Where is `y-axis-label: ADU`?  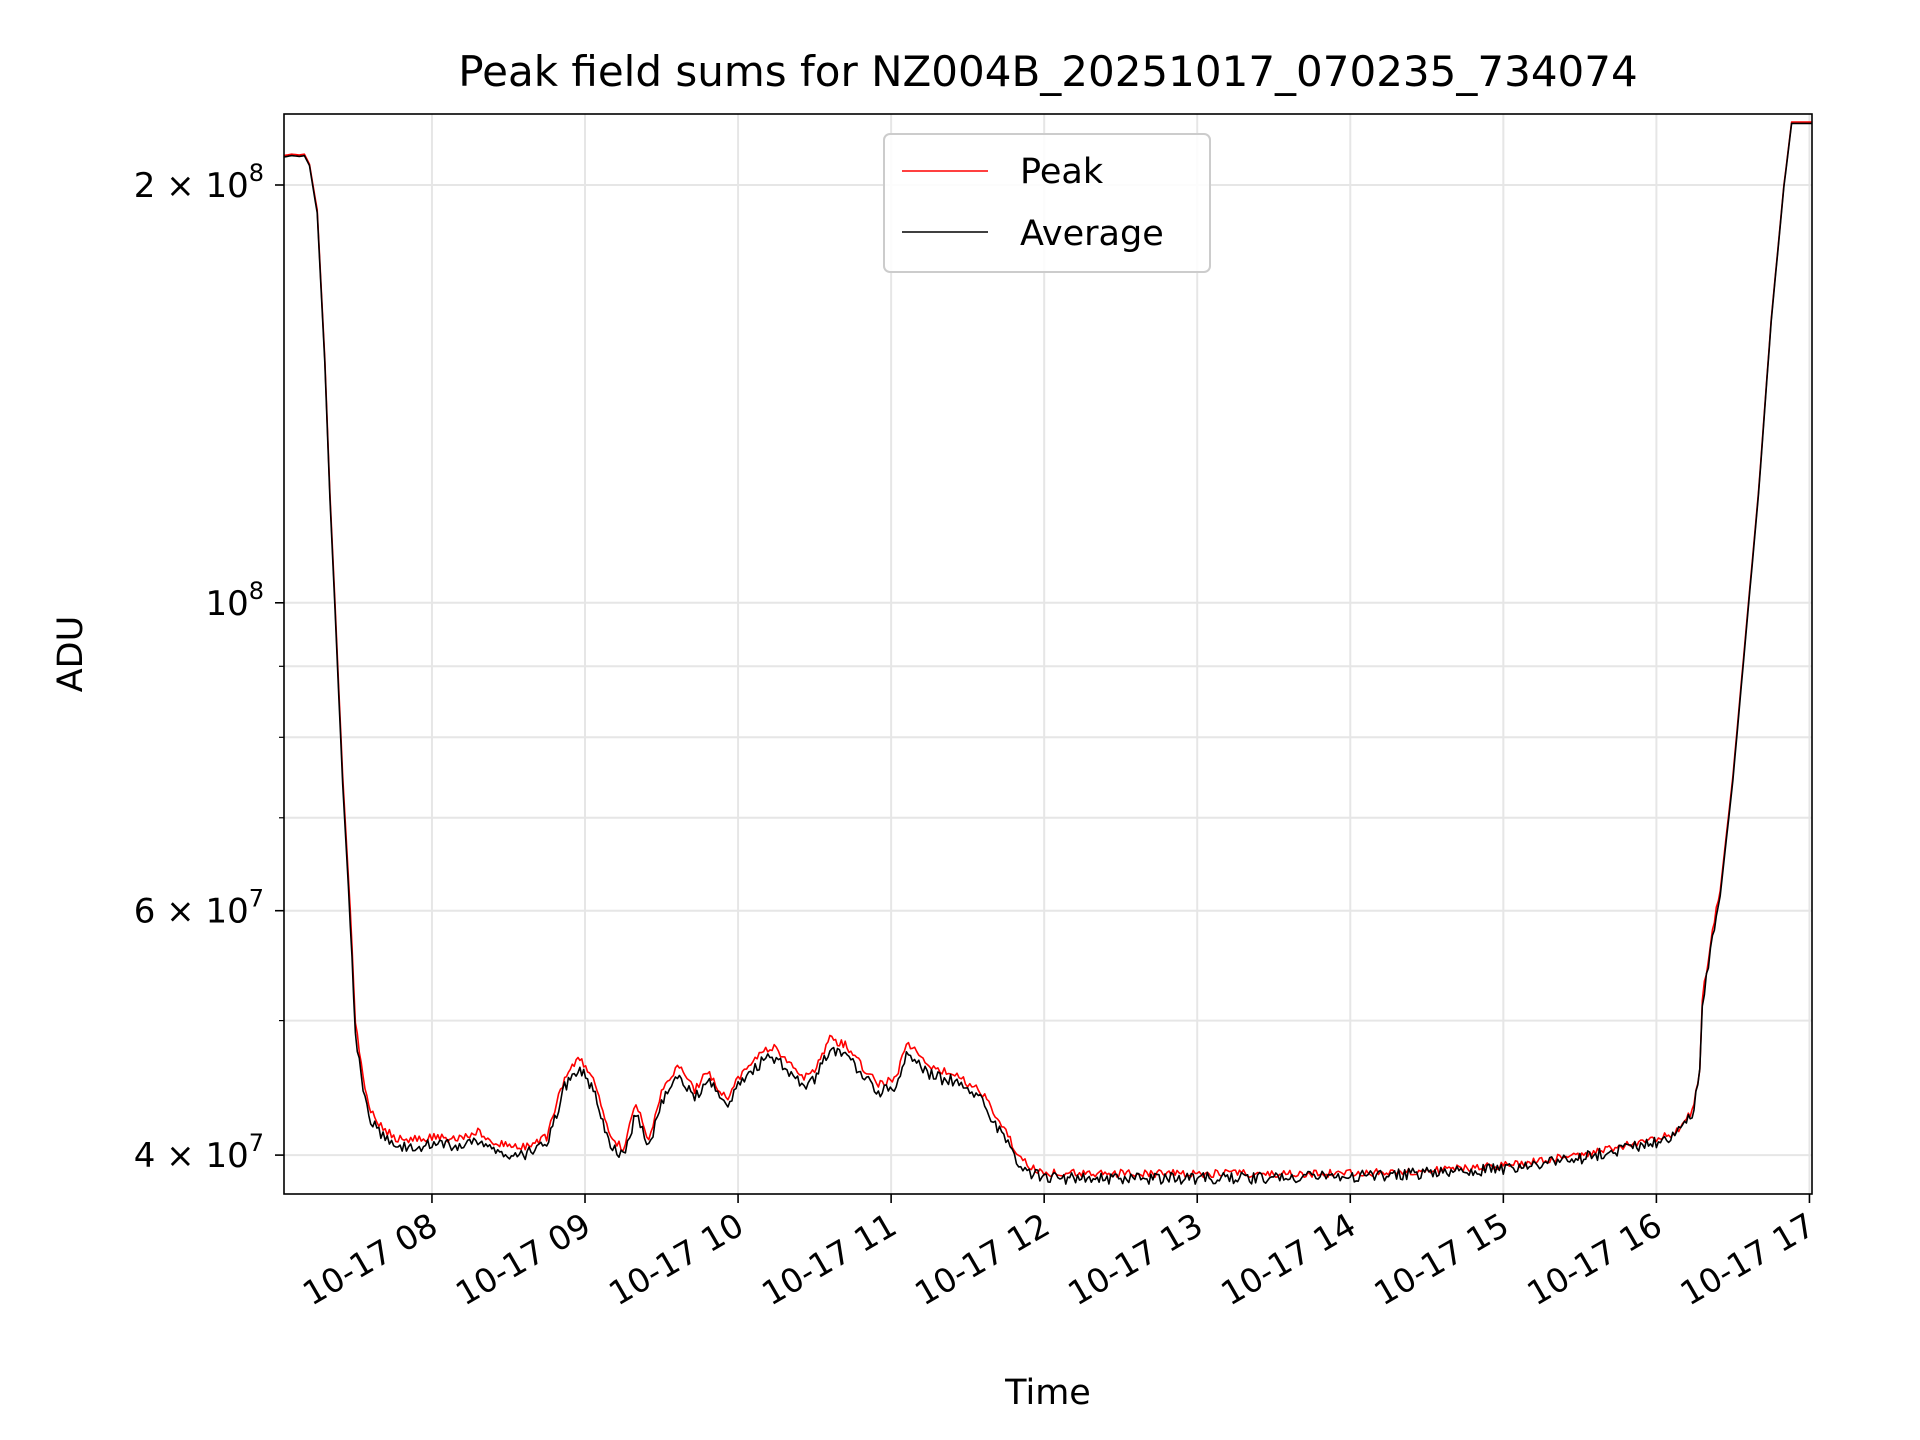
y-axis-label: ADU is located at coordinates (71, 654).